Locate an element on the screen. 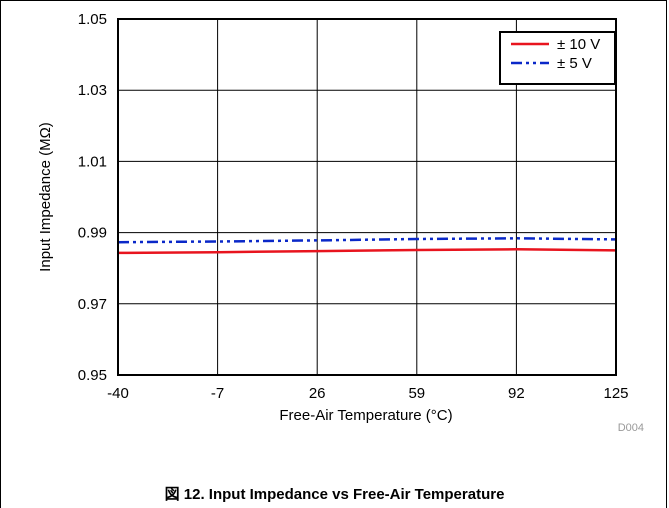 This screenshot has width=669, height=508. legend-box is located at coordinates (557, 58).